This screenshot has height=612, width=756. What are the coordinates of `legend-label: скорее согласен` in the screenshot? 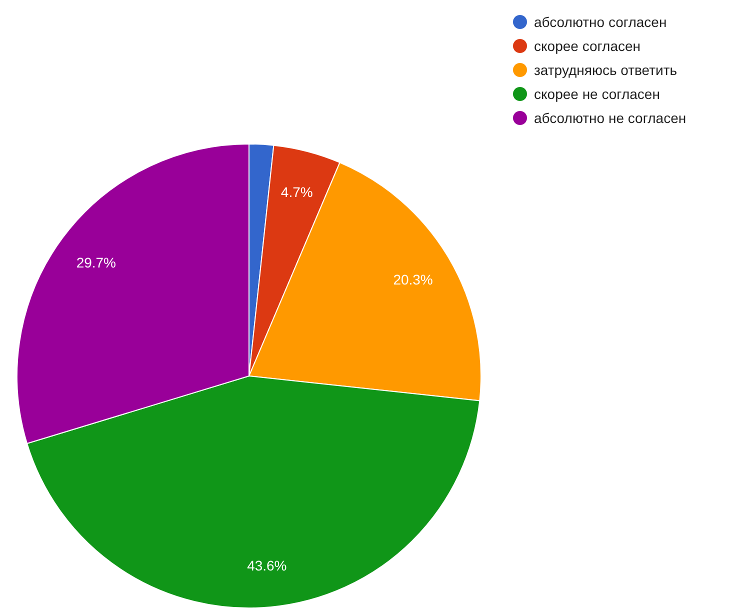 It's located at (587, 46).